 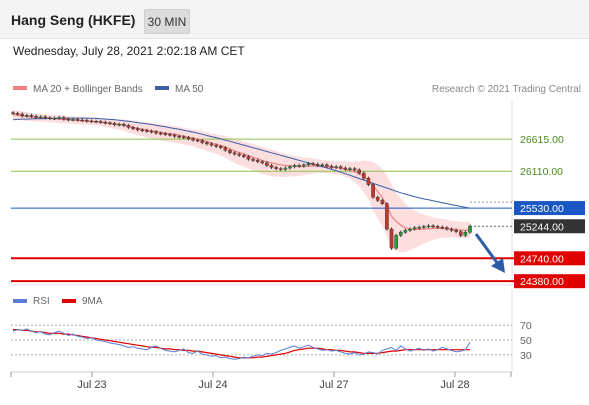 I want to click on level-label-5: 24380.00, so click(x=542, y=282).